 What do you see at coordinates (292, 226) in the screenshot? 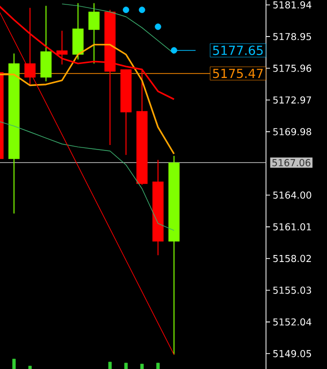
I see `y-tick-label: 5161.01` at bounding box center [292, 226].